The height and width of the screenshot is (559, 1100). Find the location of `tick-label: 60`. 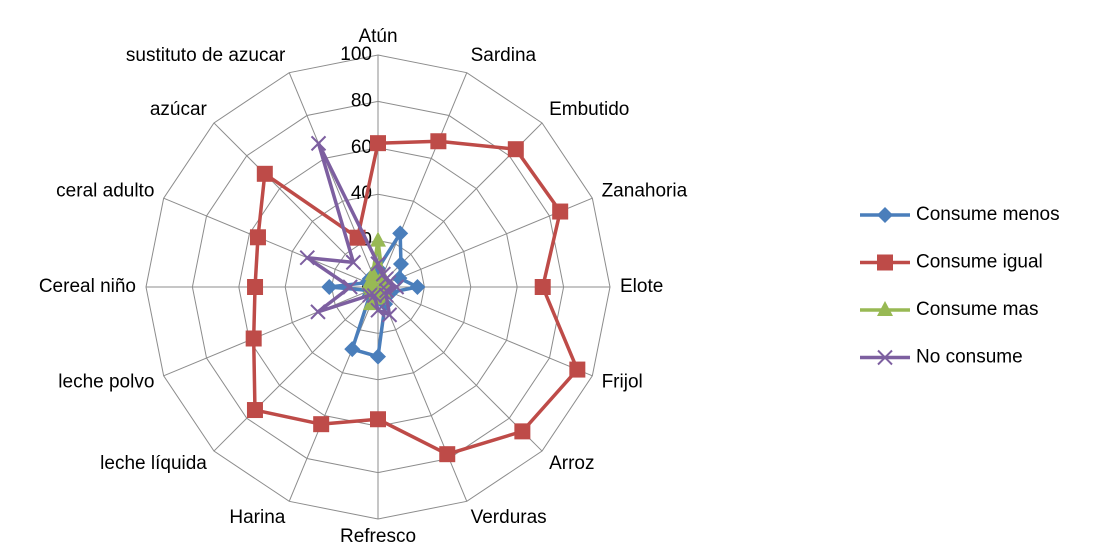

tick-label: 60 is located at coordinates (361, 147).